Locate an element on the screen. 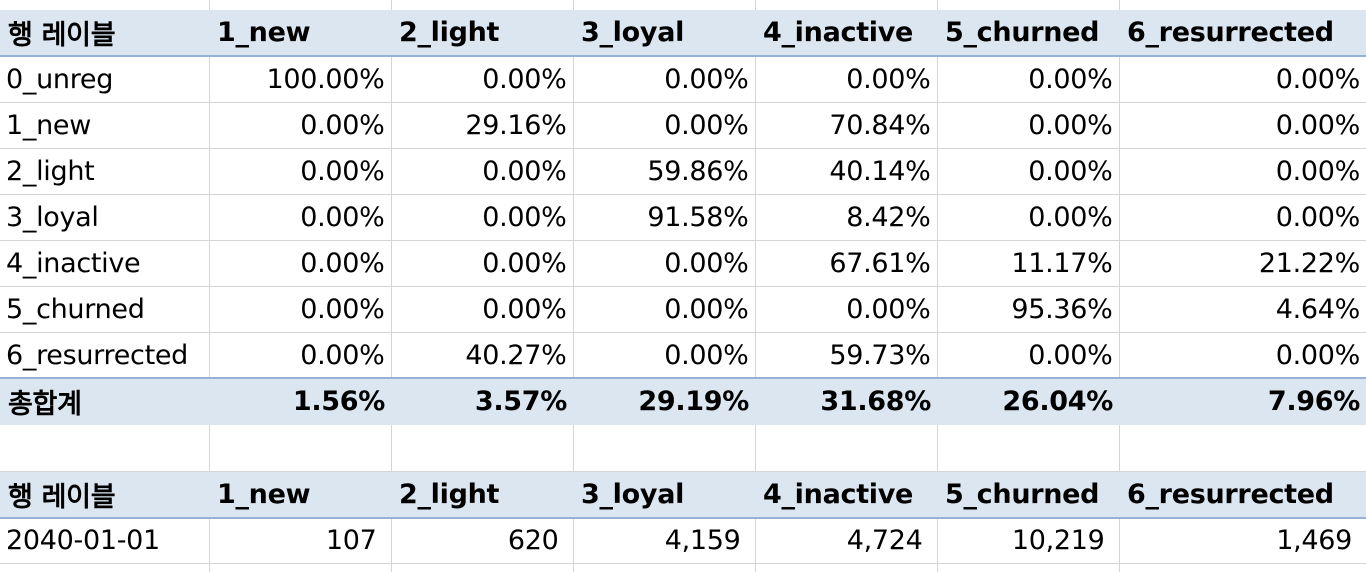  pivot2-row-header-label: 행 레이블 is located at coordinates (104, 495).